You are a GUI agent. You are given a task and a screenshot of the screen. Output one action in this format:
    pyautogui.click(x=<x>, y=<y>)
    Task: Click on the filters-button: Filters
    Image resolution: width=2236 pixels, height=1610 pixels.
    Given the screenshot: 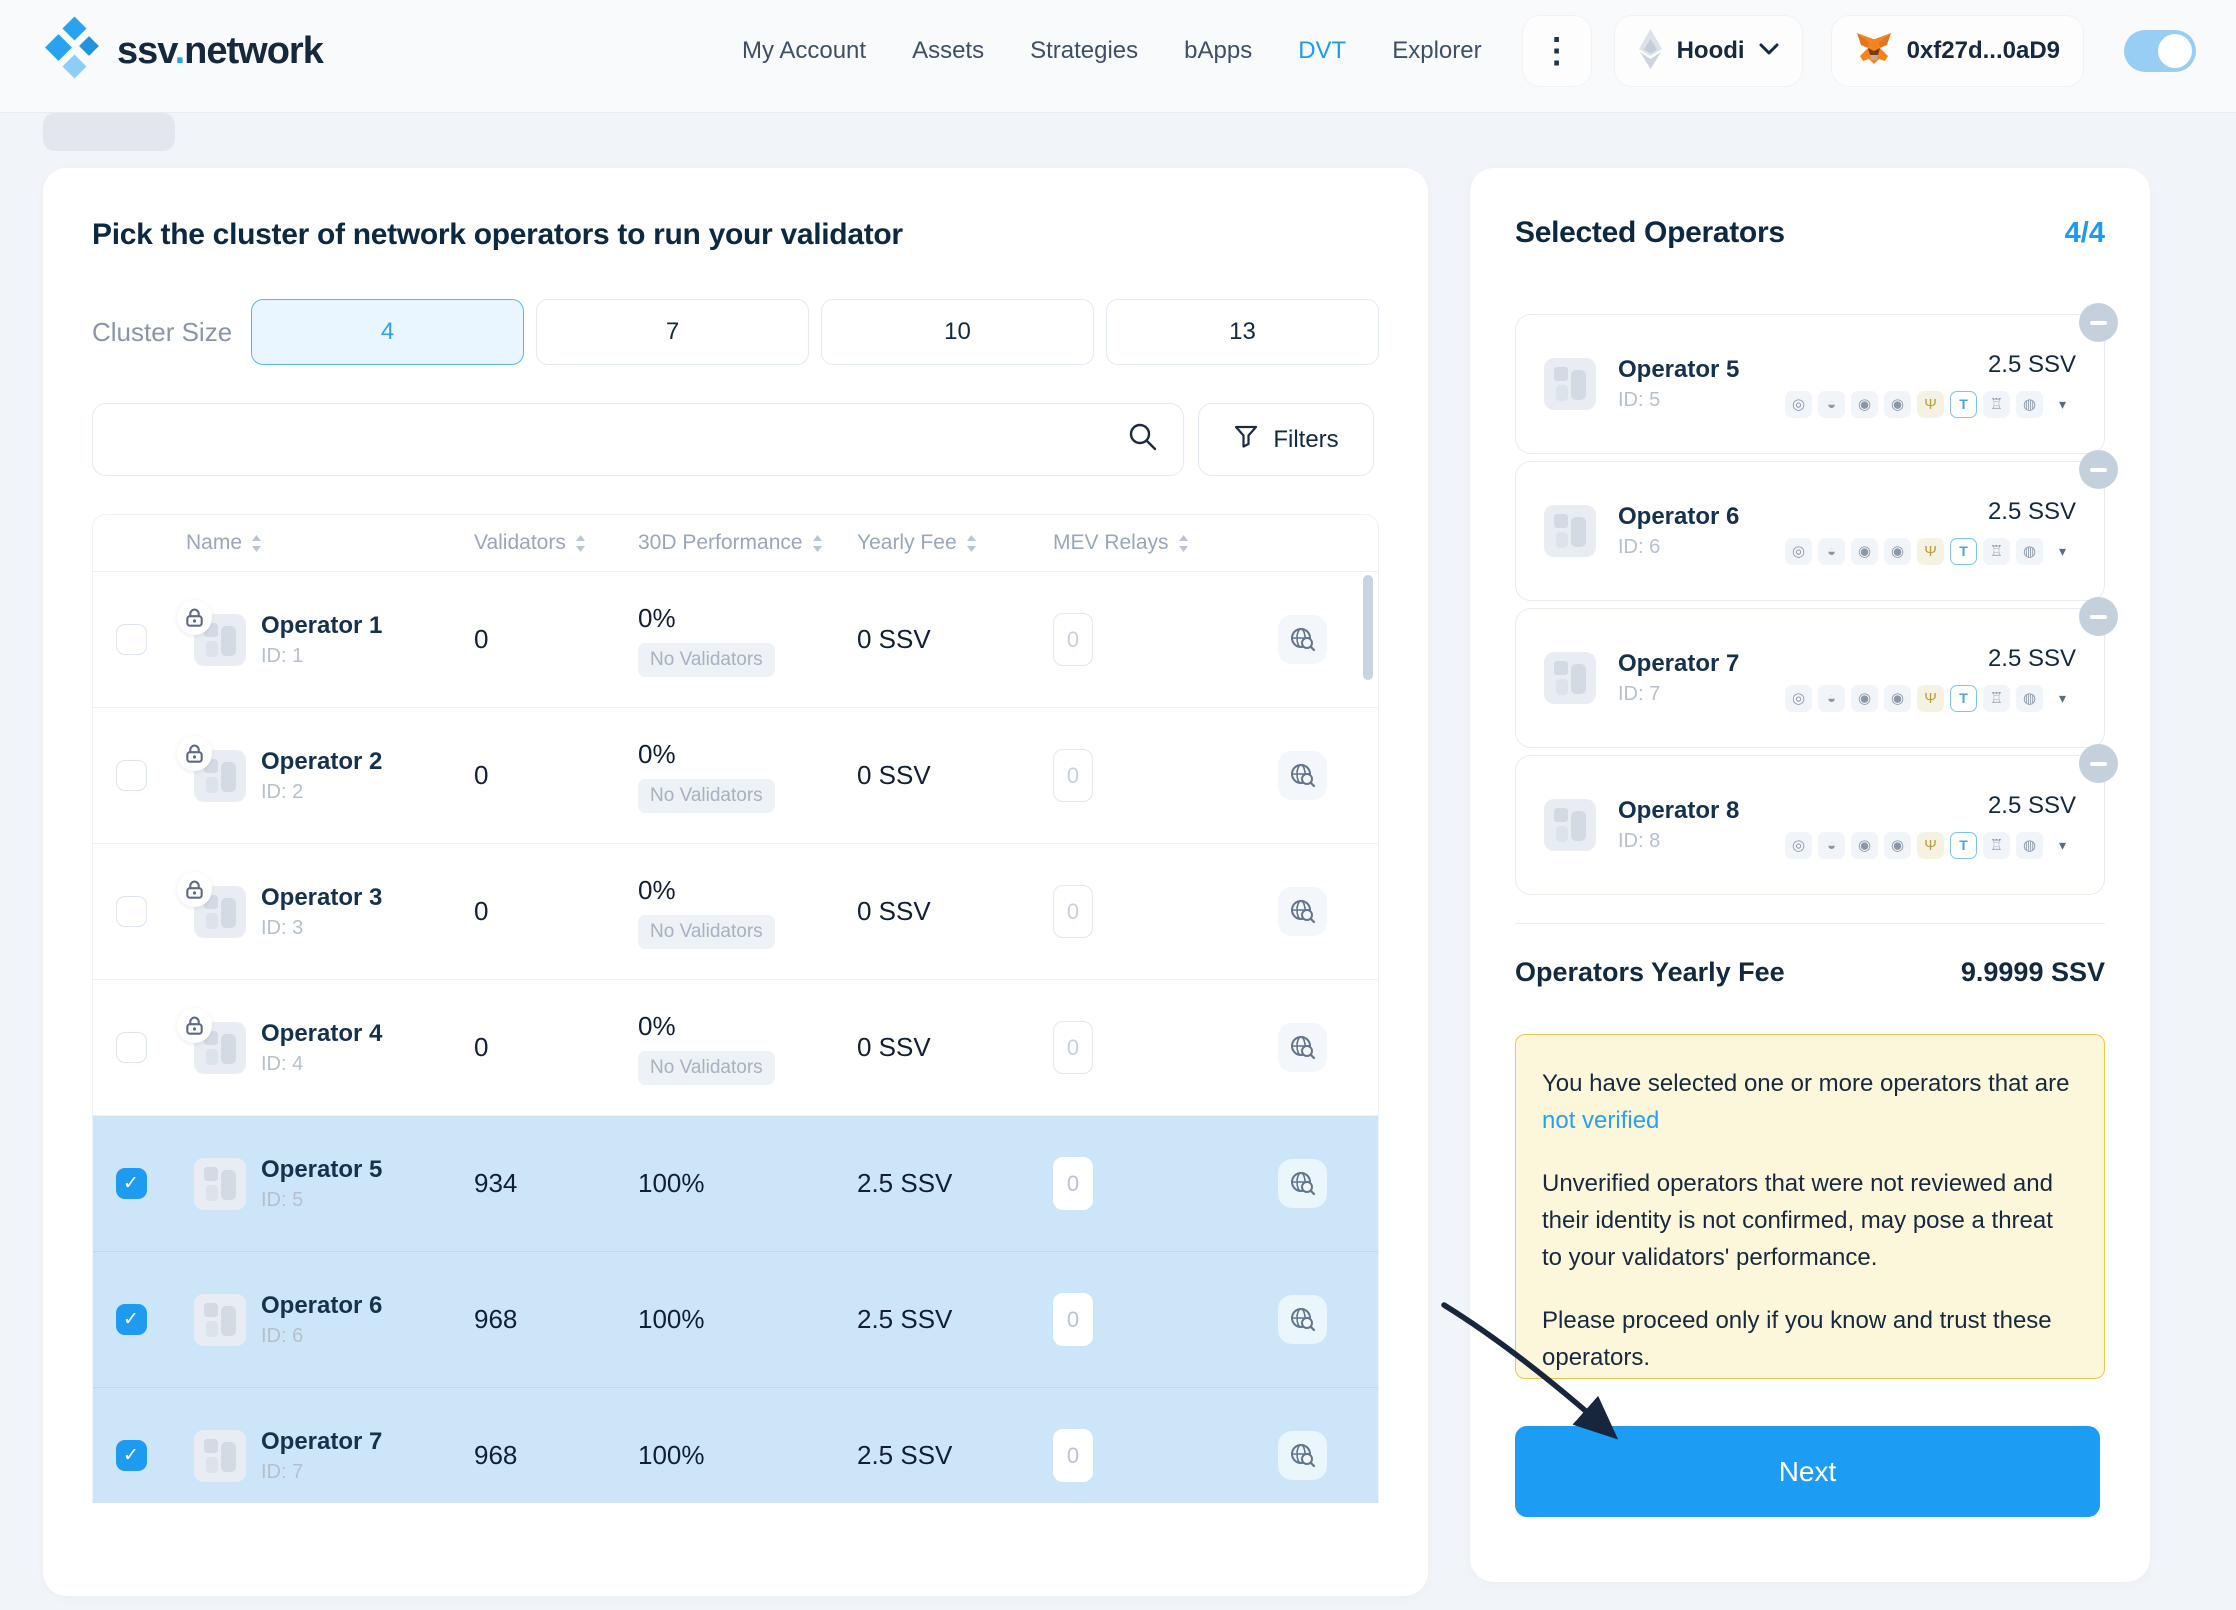 What is the action you would take?
    pyautogui.click(x=1286, y=439)
    